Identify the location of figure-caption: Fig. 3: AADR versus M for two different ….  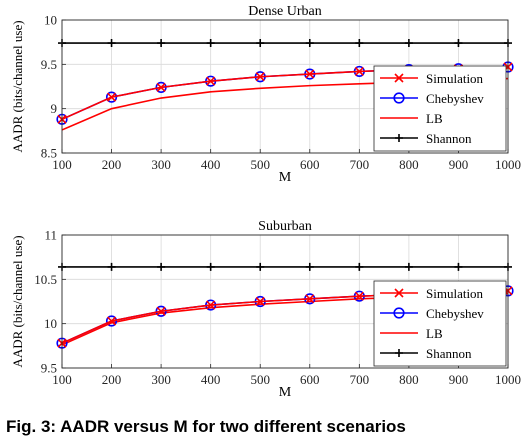
(206, 426).